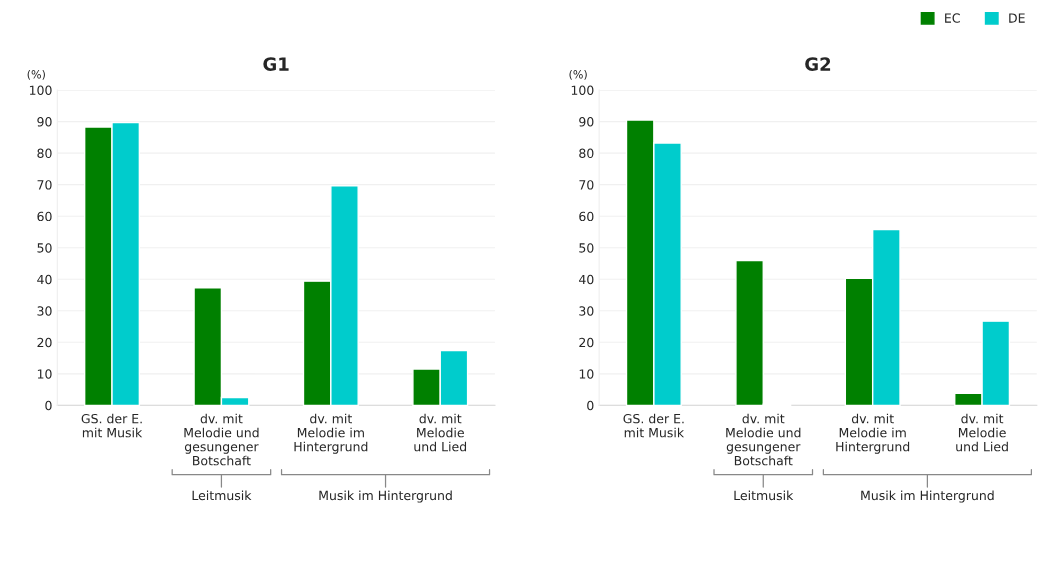  What do you see at coordinates (1017, 18) in the screenshot?
I see `legend-label: DE` at bounding box center [1017, 18].